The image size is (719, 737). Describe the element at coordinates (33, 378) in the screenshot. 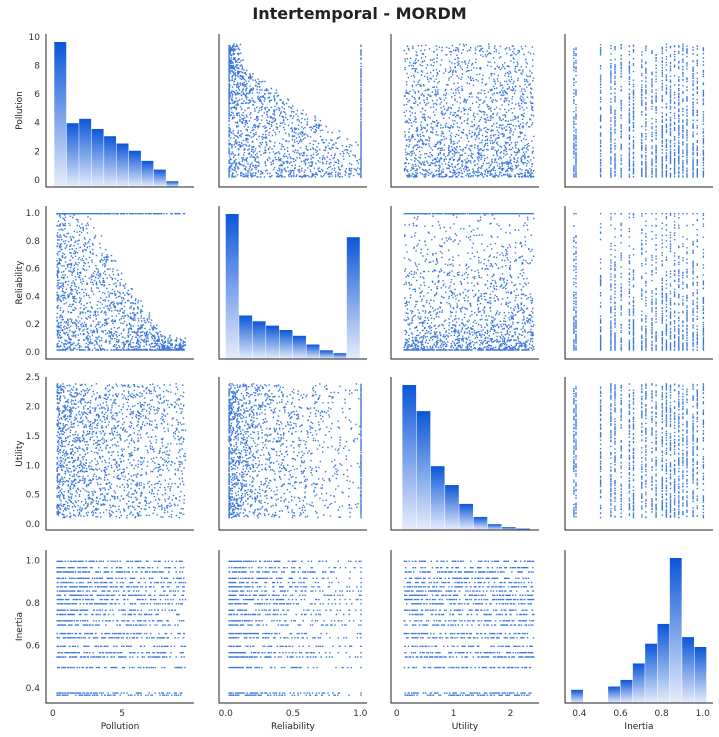

I see `y-tick-label: 2.5` at that location.